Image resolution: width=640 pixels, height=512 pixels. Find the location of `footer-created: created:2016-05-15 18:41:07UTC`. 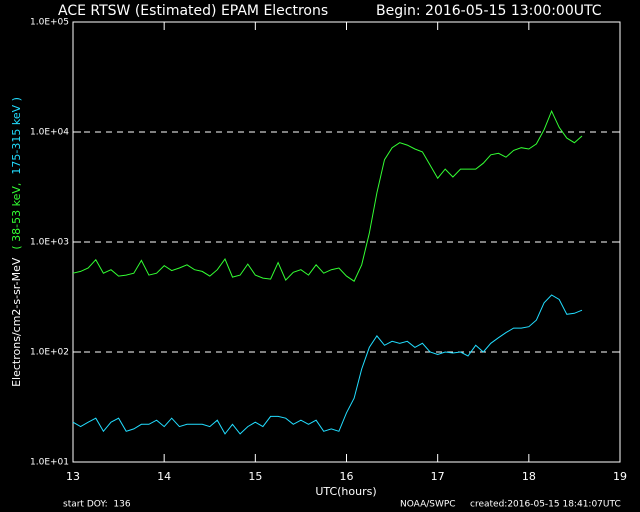

footer-created: created:2016-05-15 18:41:07UTC is located at coordinates (545, 505).